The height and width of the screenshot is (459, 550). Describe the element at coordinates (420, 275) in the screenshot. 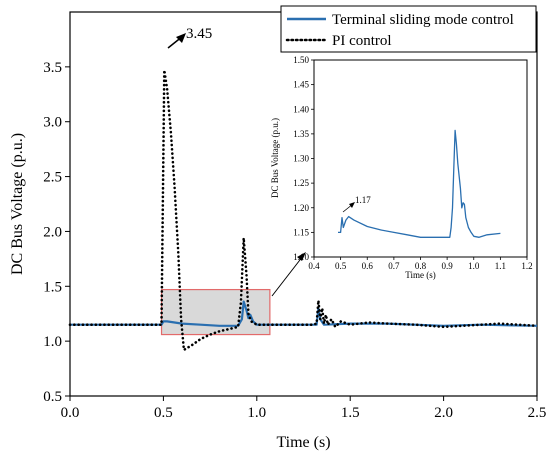

I see `inset-x-axis-title: Time (s)` at that location.